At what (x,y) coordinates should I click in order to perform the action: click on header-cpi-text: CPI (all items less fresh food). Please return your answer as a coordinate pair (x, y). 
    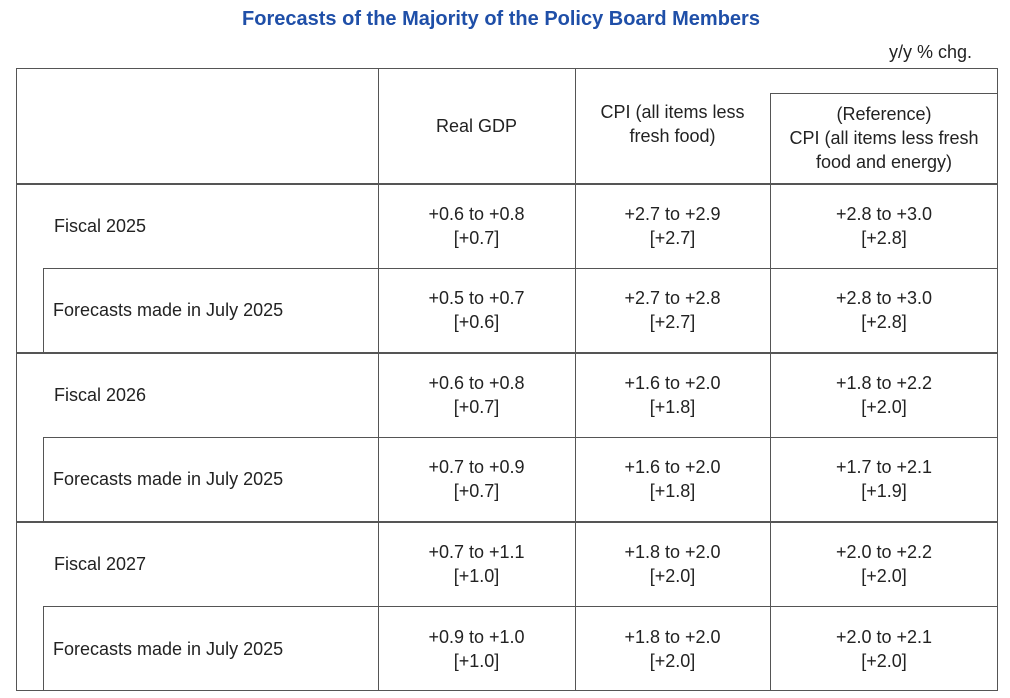
    Looking at the image, I should click on (672, 124).